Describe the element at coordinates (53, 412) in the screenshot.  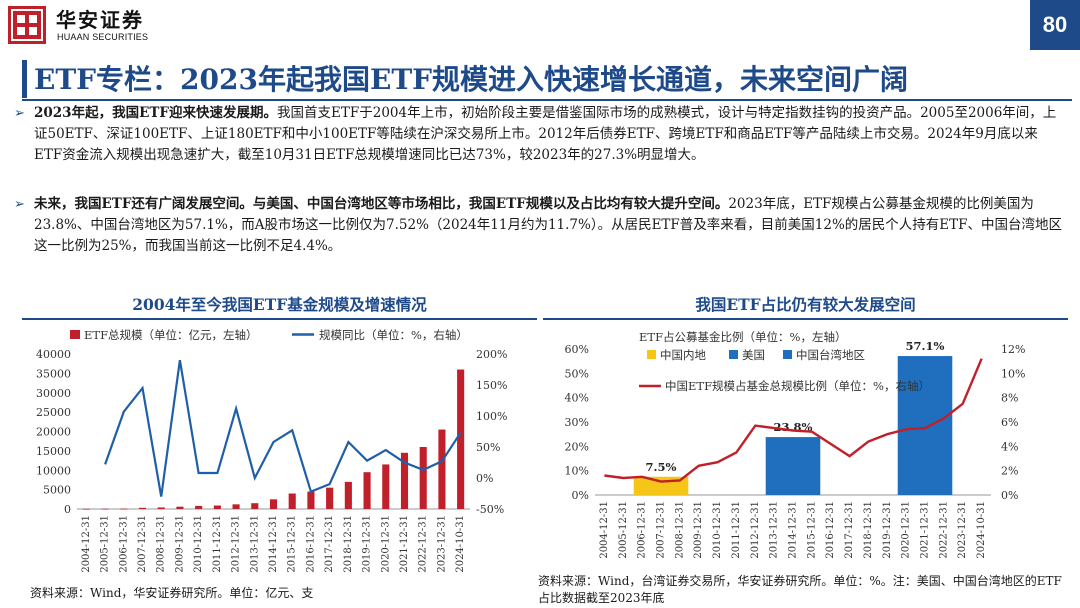
I see `y-left-tick-label: 25000` at that location.